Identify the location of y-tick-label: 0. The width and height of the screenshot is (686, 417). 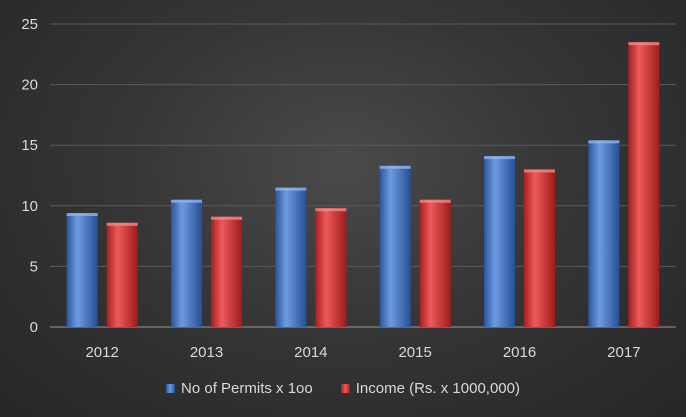
(34, 327).